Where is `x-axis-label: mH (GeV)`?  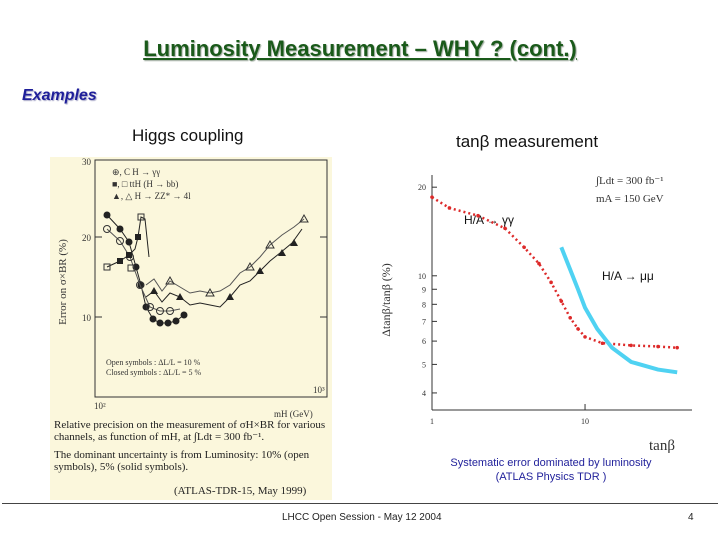 x-axis-label: mH (GeV) is located at coordinates (293, 414).